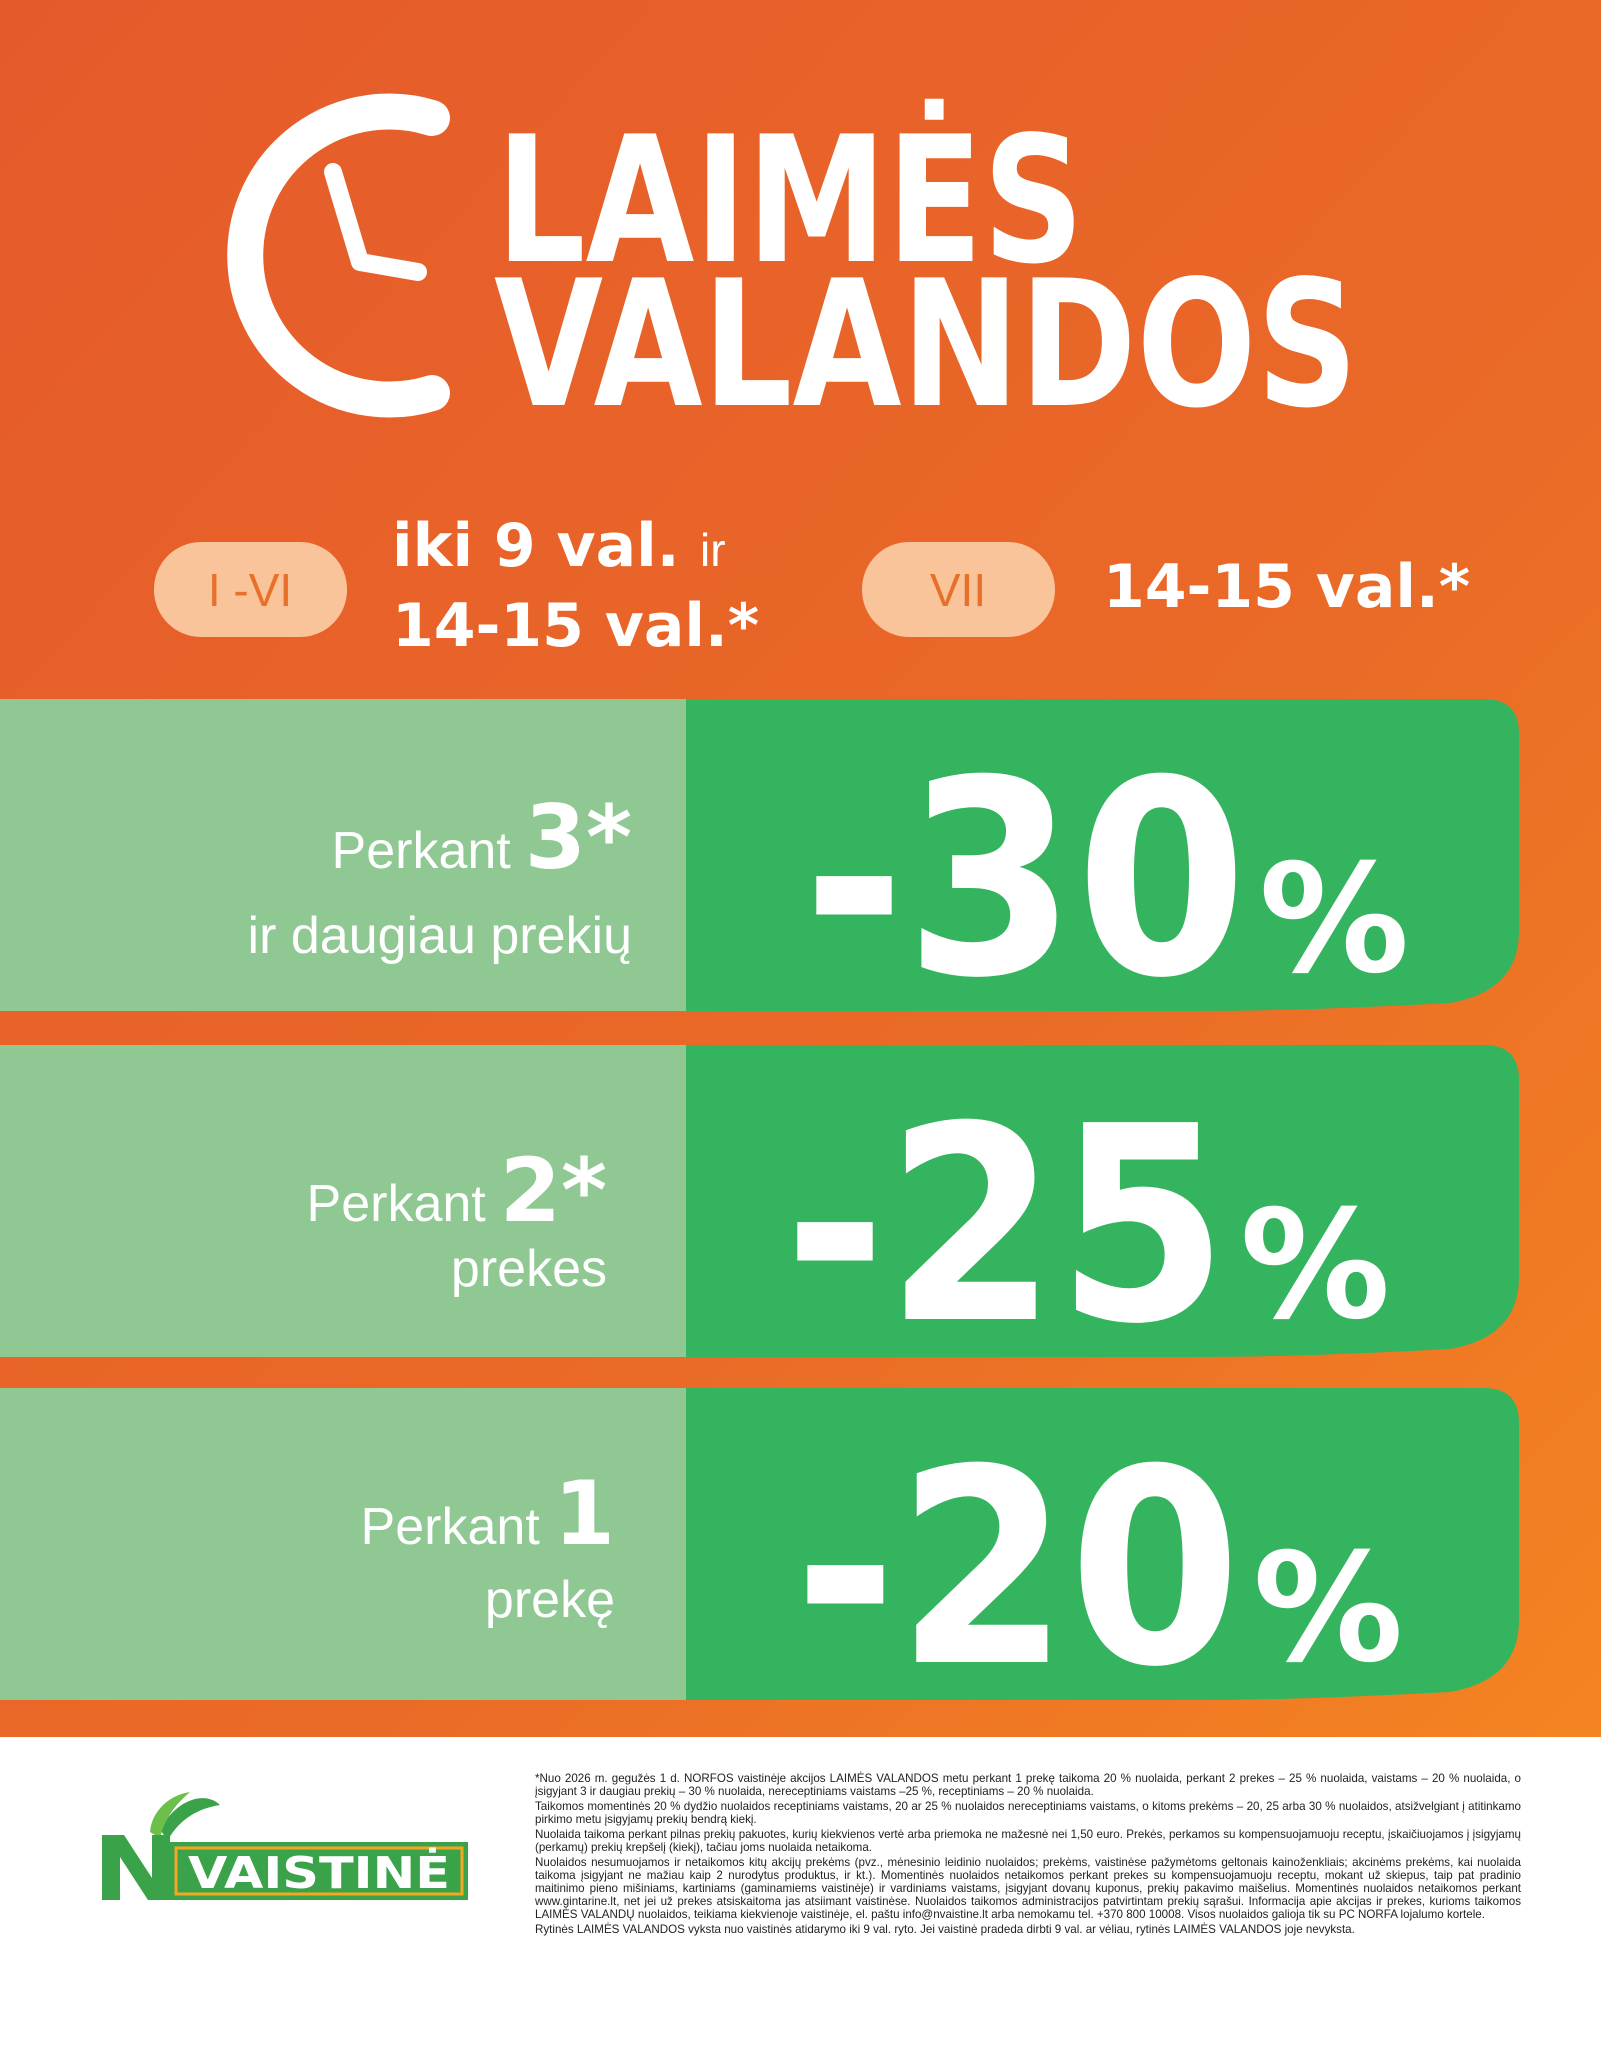 Image resolution: width=1601 pixels, height=2048 pixels. What do you see at coordinates (713, 550) in the screenshot?
I see `connector: ir` at bounding box center [713, 550].